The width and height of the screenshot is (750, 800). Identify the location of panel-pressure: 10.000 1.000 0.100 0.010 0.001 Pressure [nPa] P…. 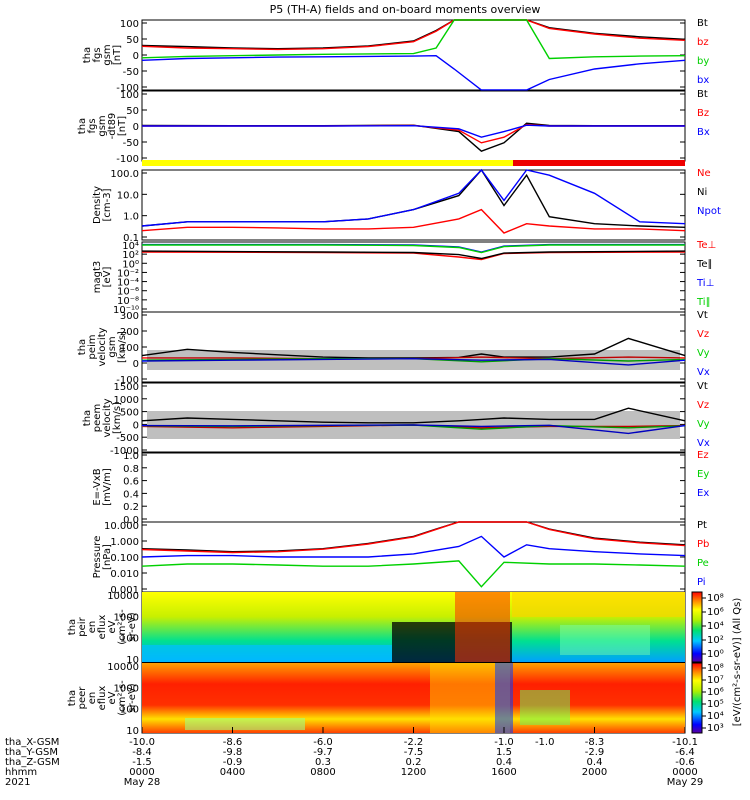
(400, 558).